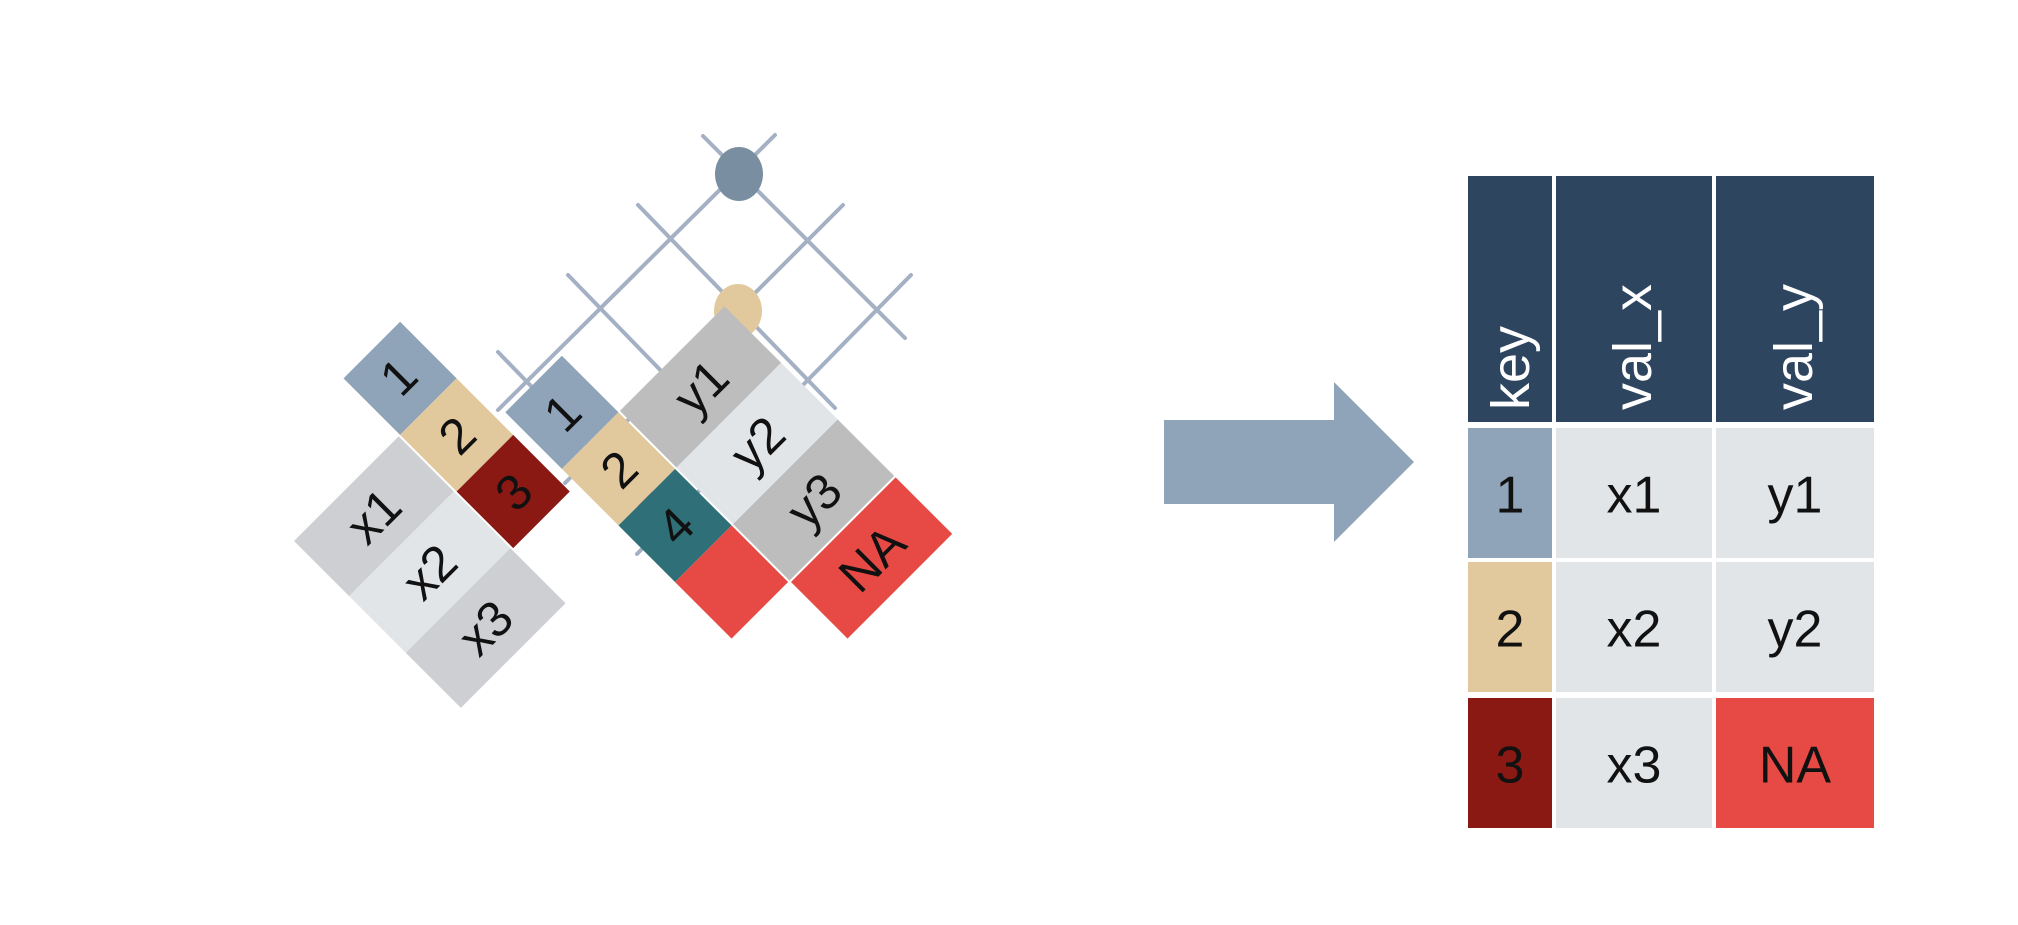 Image resolution: width=2018 pixels, height=925 pixels. I want to click on result-row1-key-cell, so click(1510, 493).